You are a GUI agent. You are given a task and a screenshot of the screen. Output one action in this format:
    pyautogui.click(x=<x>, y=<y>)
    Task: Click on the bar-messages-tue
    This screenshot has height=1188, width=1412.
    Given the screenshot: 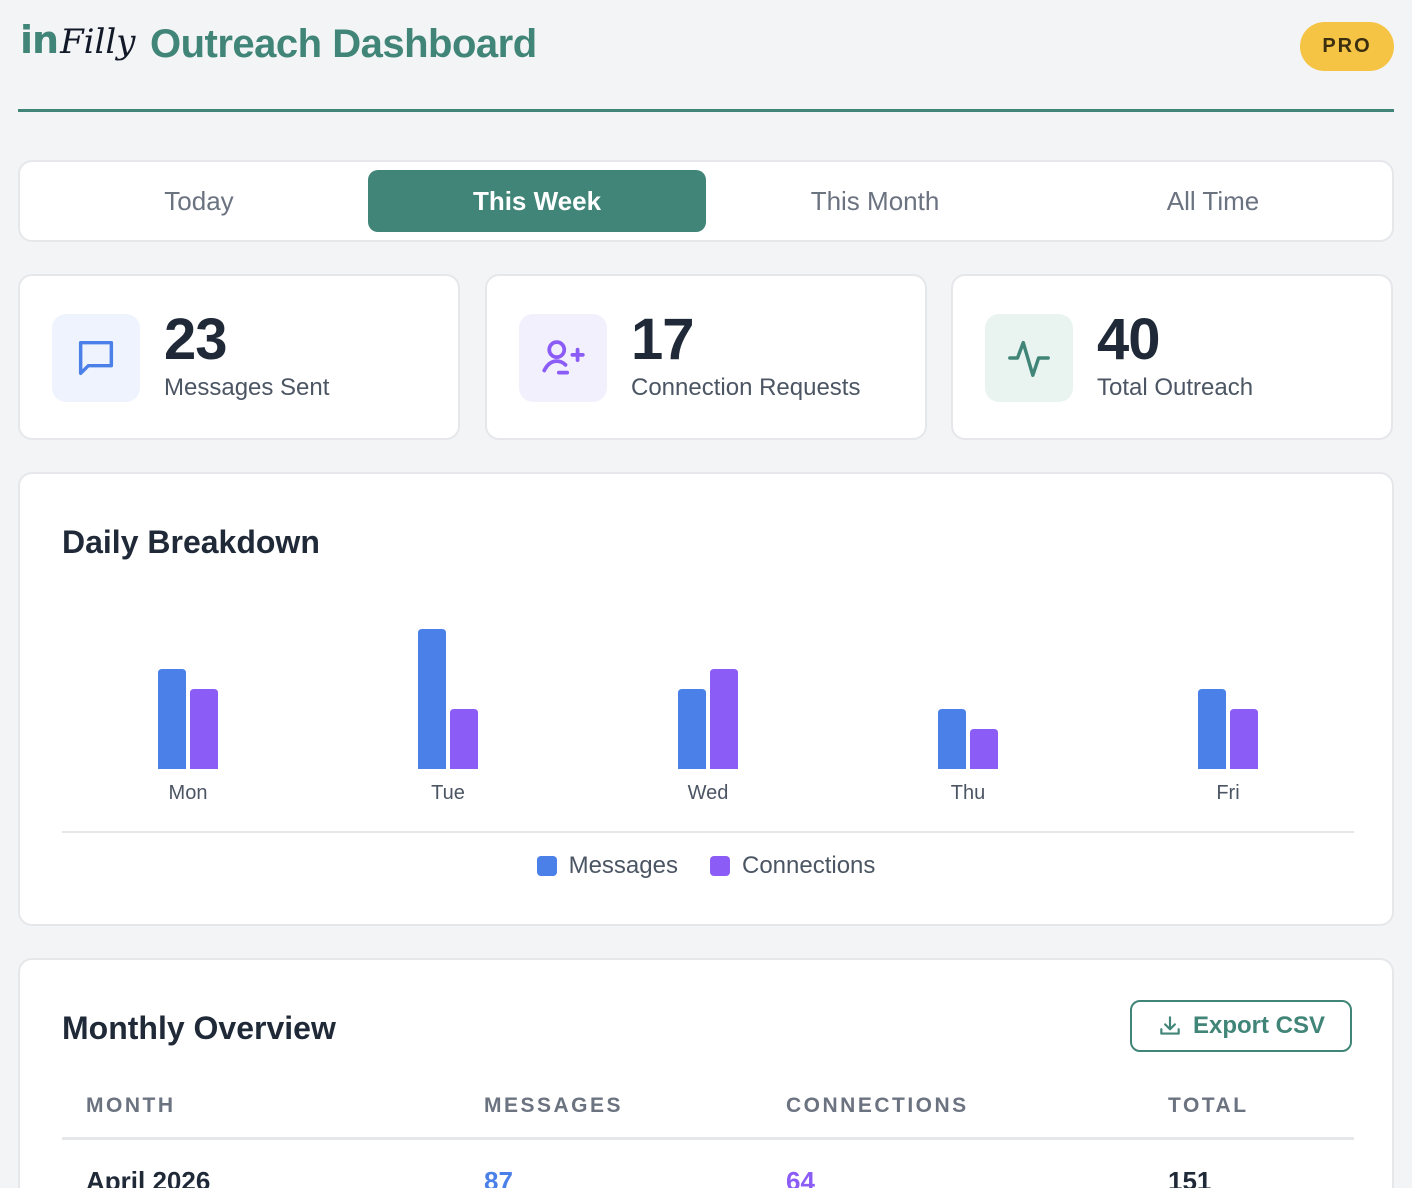 What is the action you would take?
    pyautogui.click(x=432, y=699)
    